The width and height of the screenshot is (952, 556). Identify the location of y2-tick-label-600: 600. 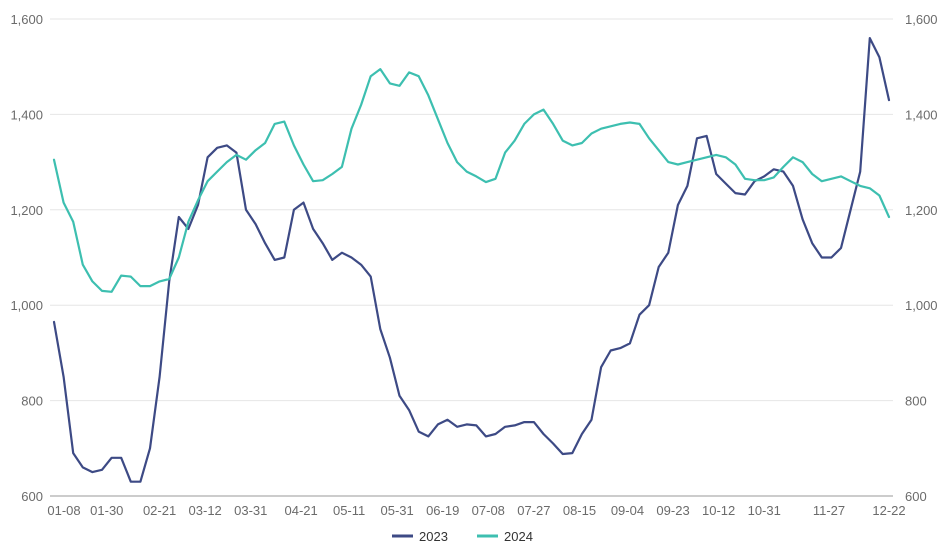
(916, 496).